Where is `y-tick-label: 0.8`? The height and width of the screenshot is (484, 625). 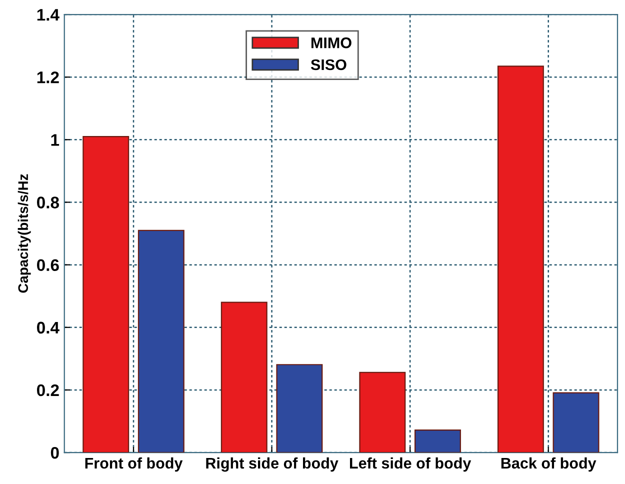 y-tick-label: 0.8 is located at coordinates (48, 202).